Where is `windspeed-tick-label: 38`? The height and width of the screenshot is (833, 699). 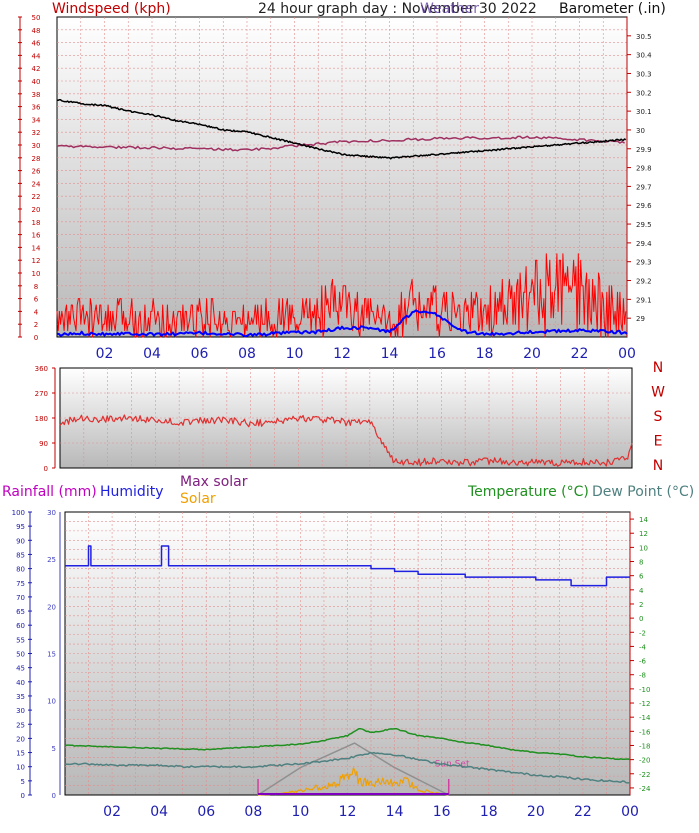
windspeed-tick-label: 38 is located at coordinates (36, 95).